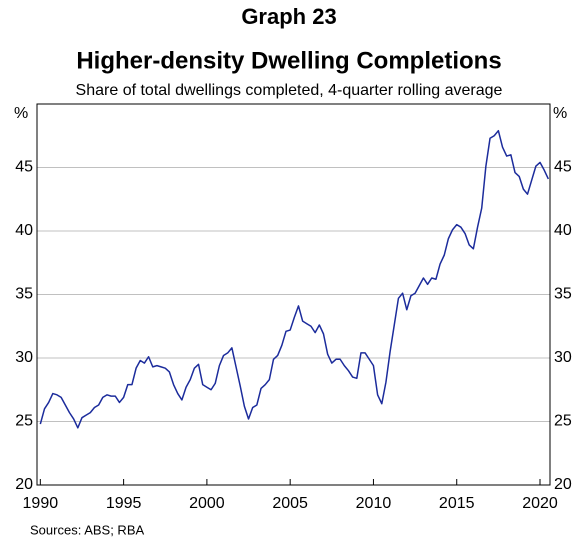  Describe the element at coordinates (540, 503) in the screenshot. I see `x-tick-label: 2020` at that location.